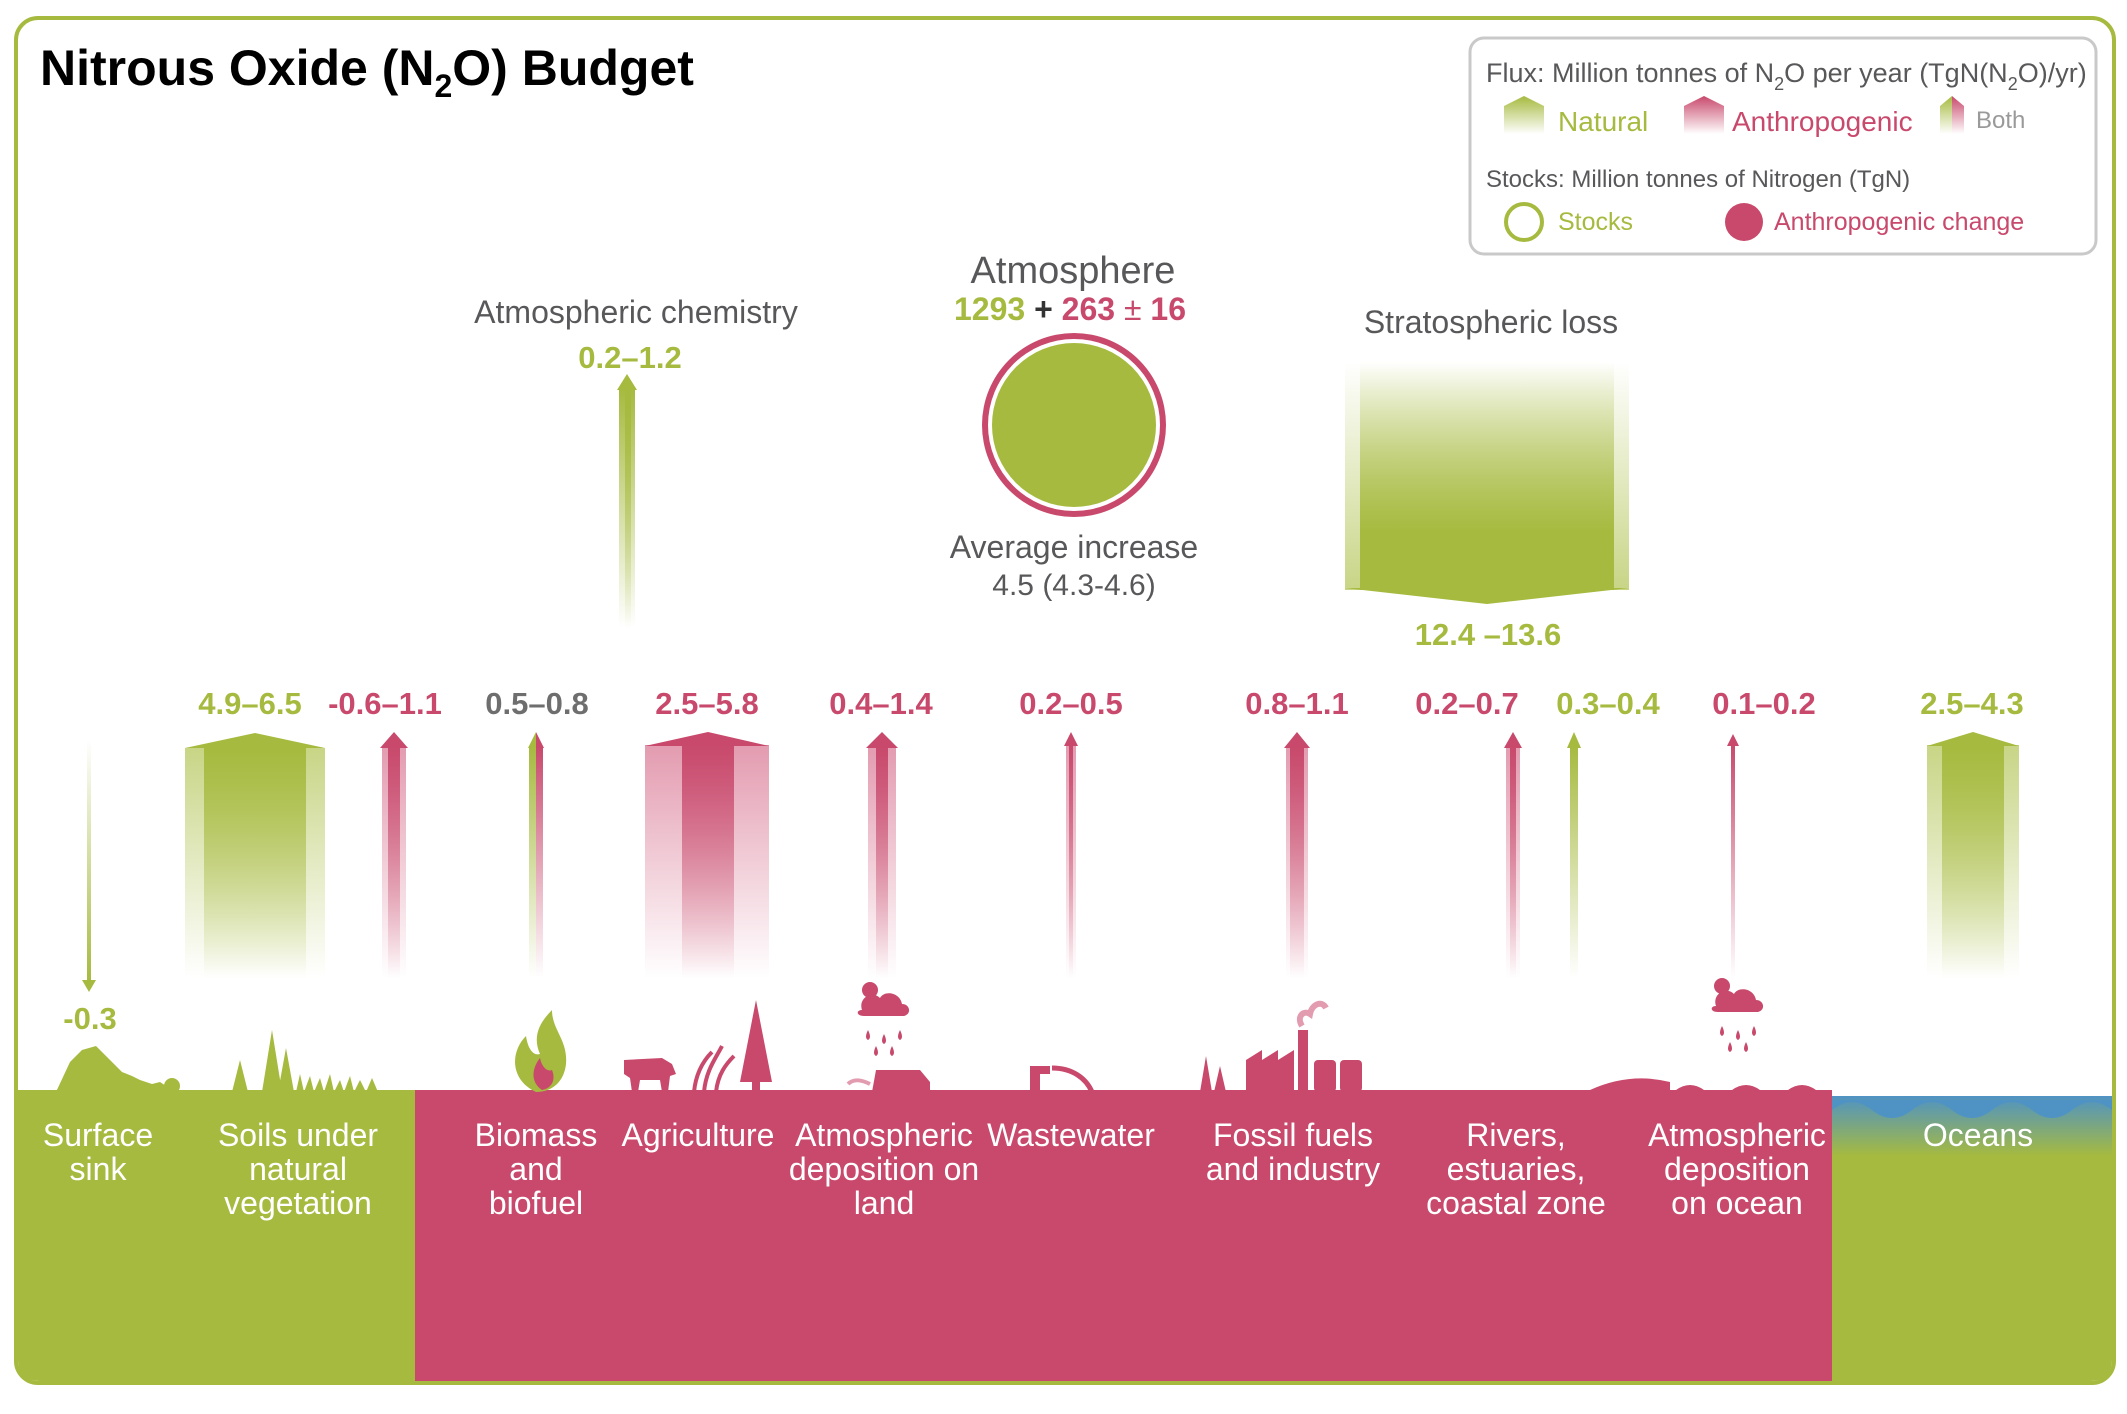 The image size is (2127, 1414). Describe the element at coordinates (627, 382) in the screenshot. I see `atmospheric-chemistry-arrow-head-icon` at that location.